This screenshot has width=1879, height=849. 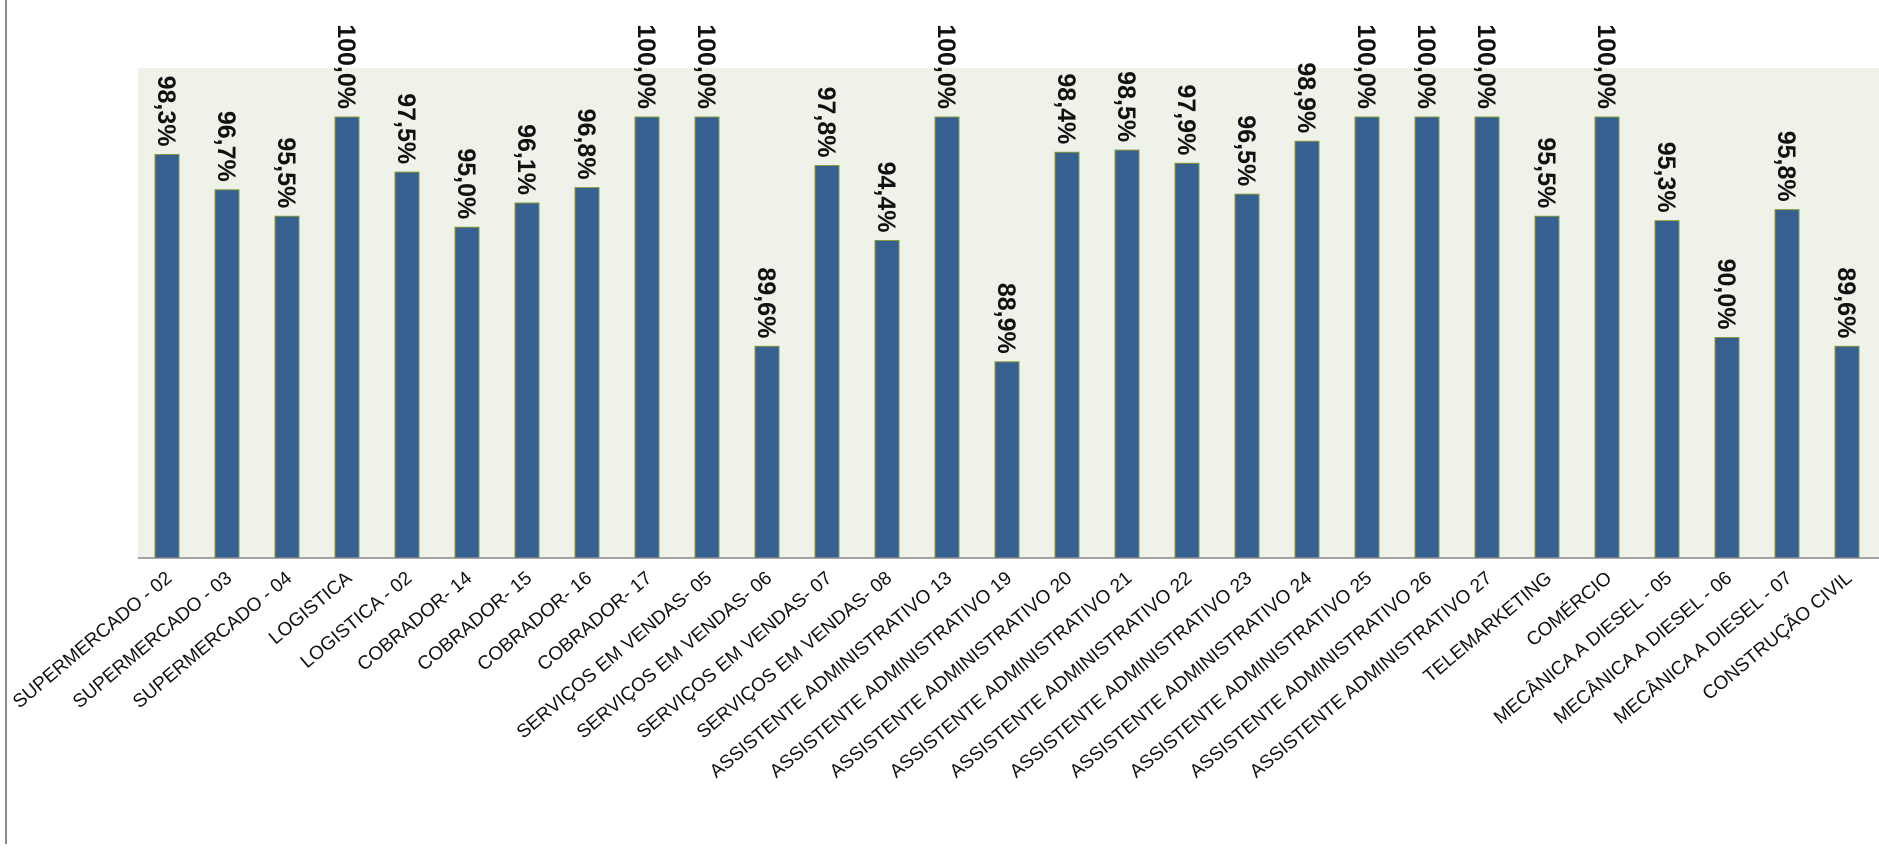 I want to click on bar-value-label: 96,7%, so click(x=226, y=146).